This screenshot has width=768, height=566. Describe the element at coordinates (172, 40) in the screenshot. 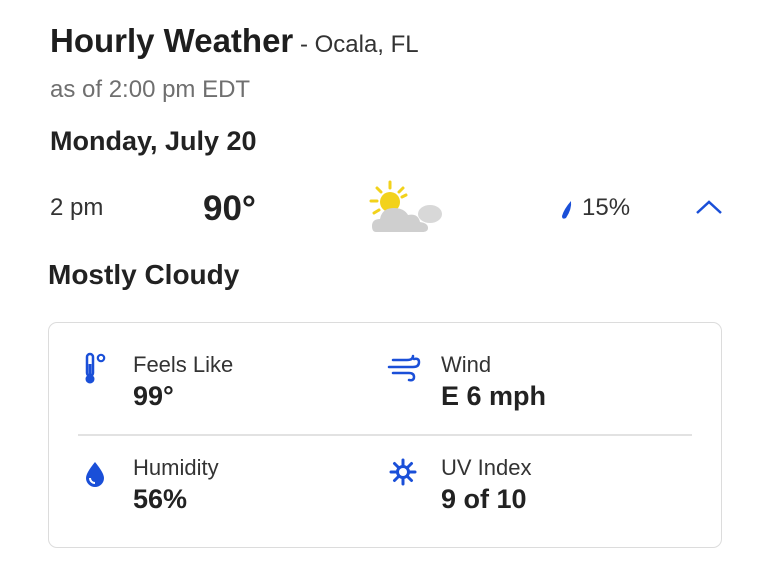

I see `title-text: Hourly Weather` at that location.